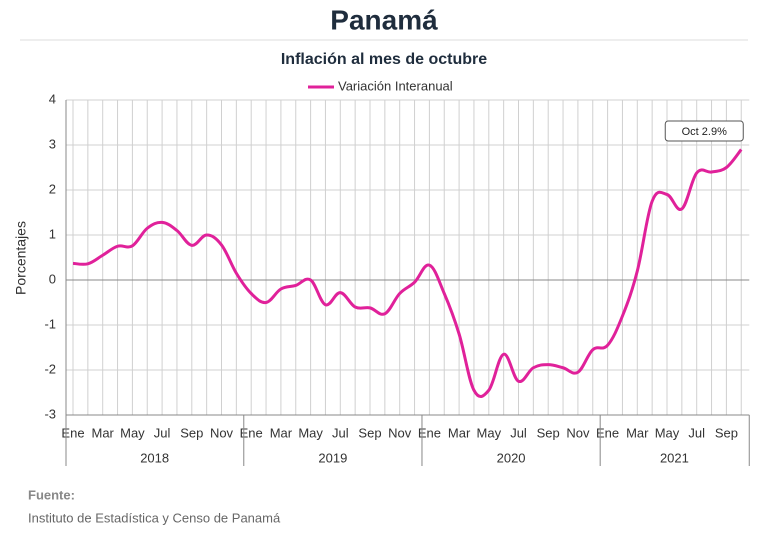  Describe the element at coordinates (50, 413) in the screenshot. I see `y-tick-label: -3` at that location.